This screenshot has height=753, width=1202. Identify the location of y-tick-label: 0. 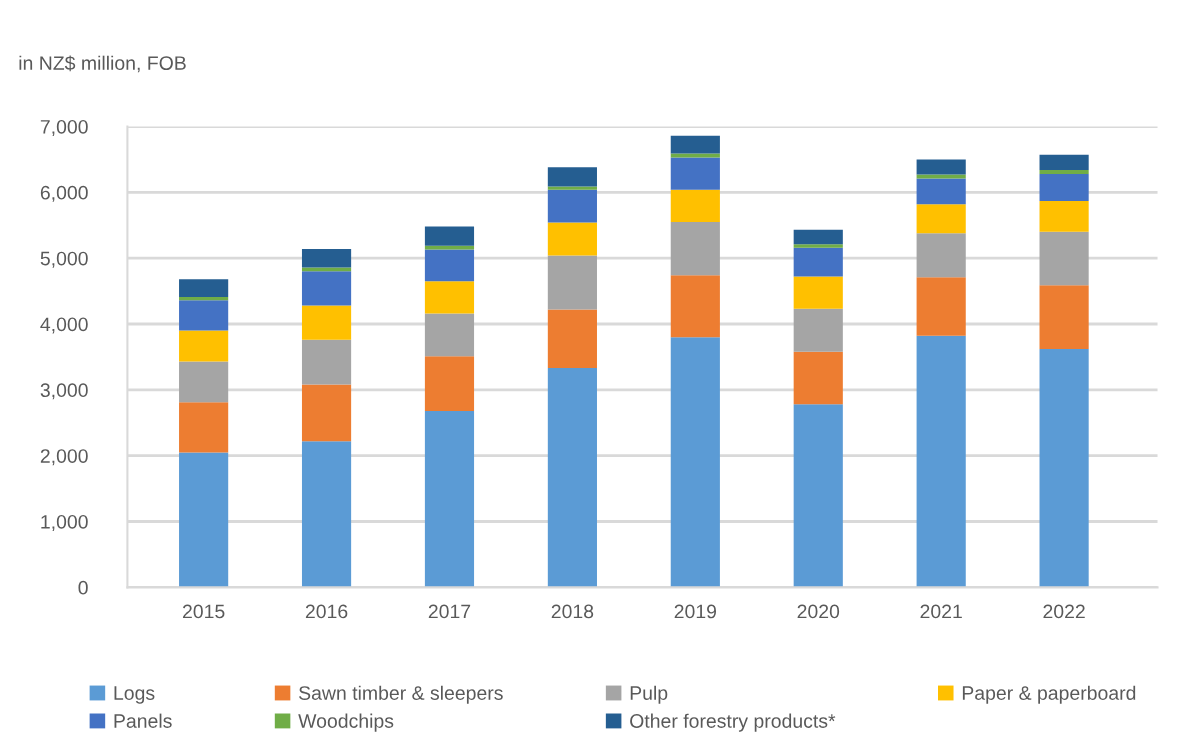
(83, 587).